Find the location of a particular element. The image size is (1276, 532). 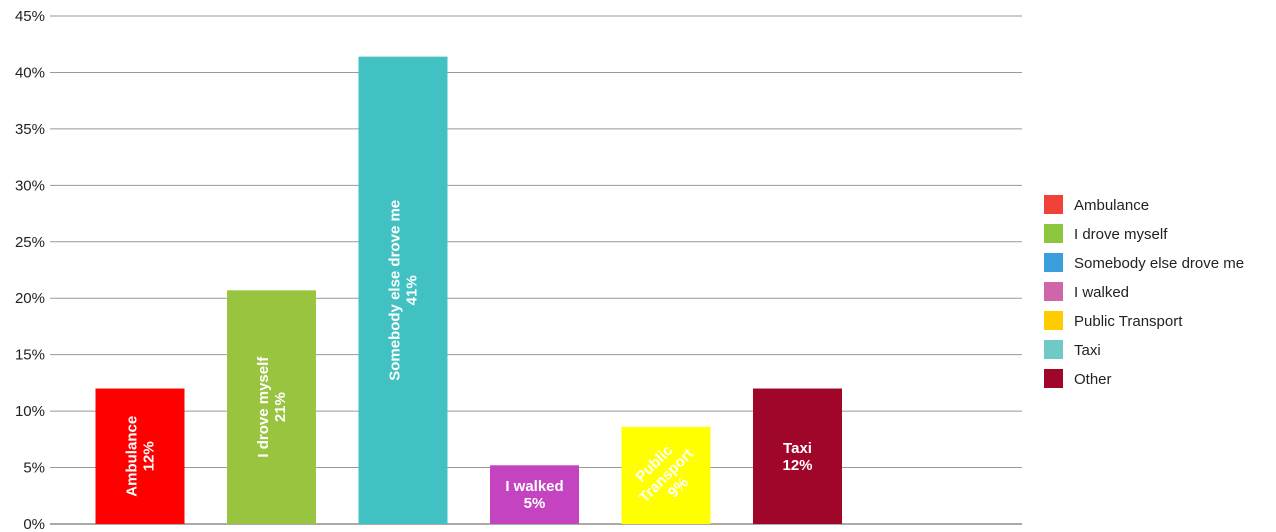

legend-label: I drove myself is located at coordinates (1121, 234).